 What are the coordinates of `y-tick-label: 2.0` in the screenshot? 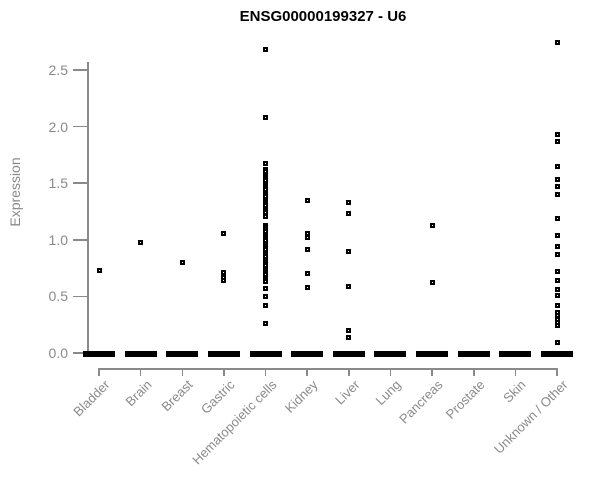 It's located at (58, 126).